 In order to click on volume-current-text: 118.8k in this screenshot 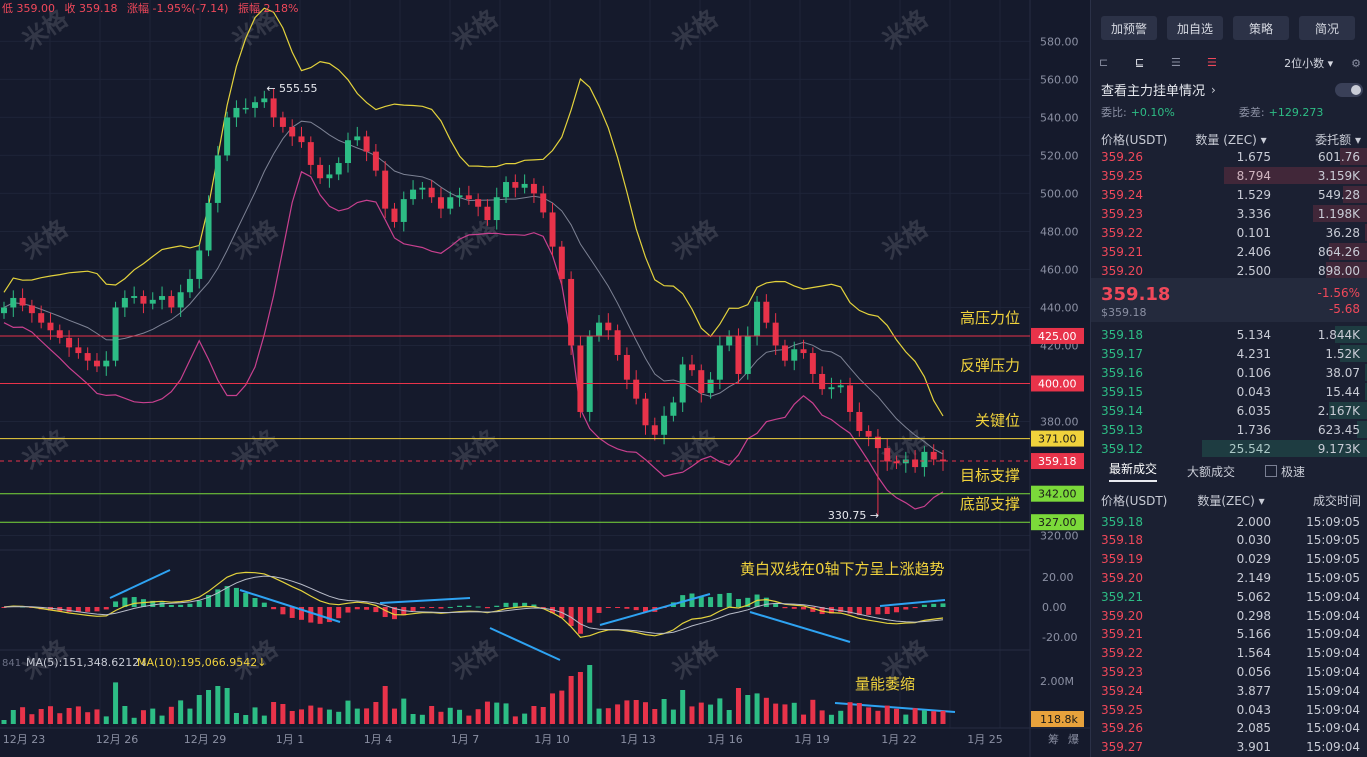, I will do `click(1059, 719)`.